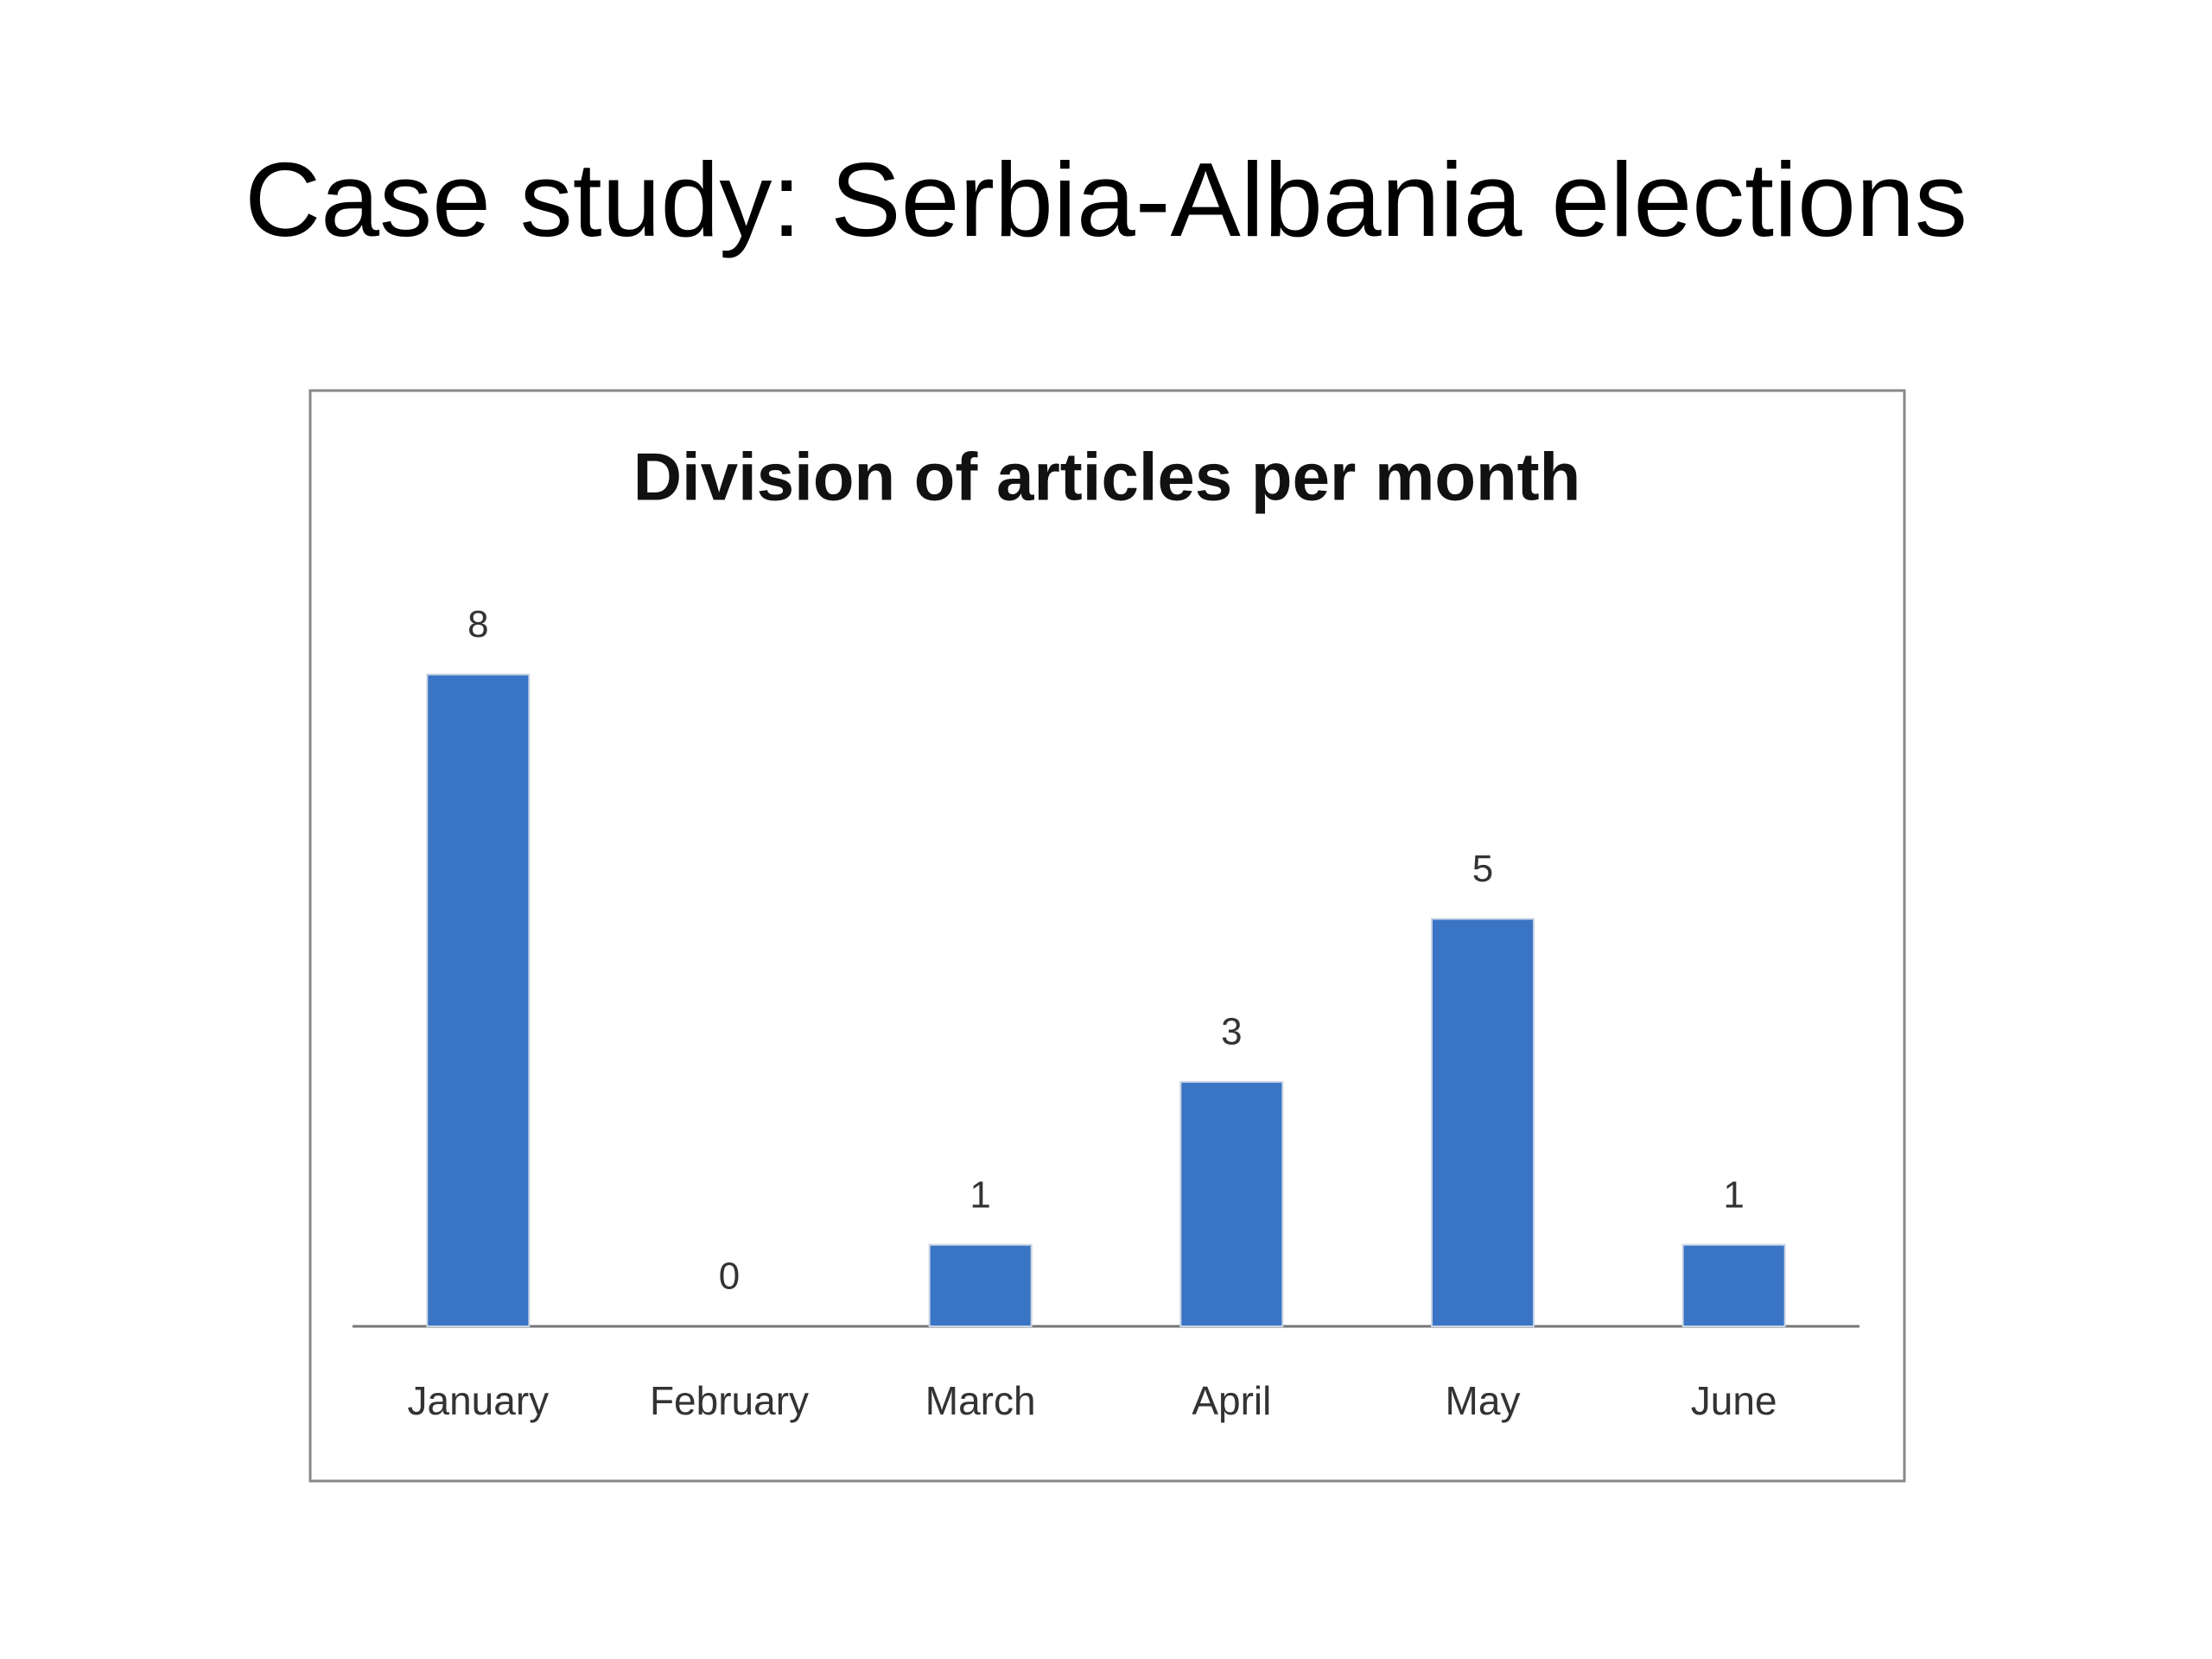  I want to click on x-tick-label: February, so click(729, 1400).